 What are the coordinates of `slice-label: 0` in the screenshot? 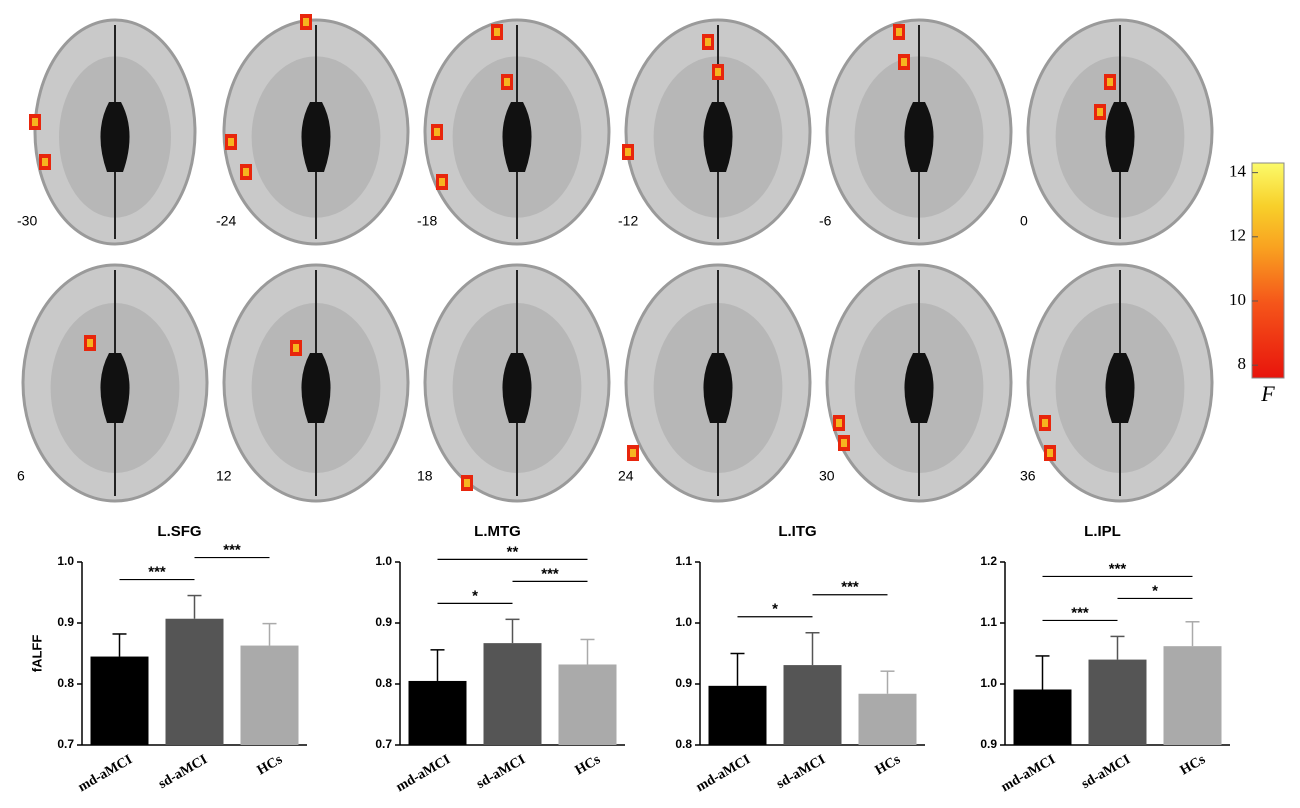 It's located at (1024, 221).